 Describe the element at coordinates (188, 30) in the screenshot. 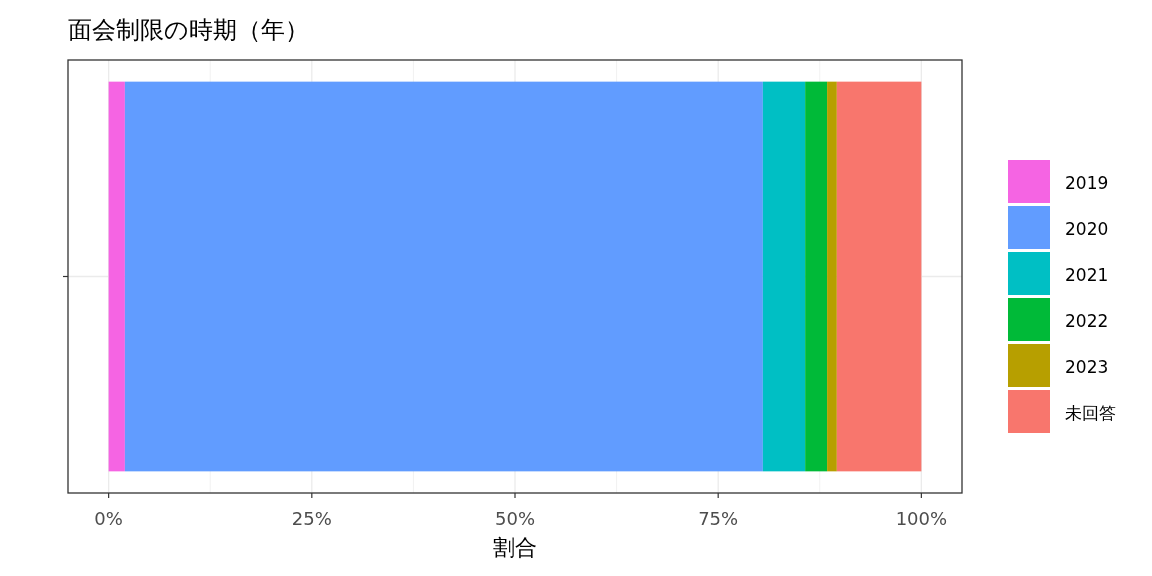

I see `chart-title: 面会制限の時期（年）` at that location.